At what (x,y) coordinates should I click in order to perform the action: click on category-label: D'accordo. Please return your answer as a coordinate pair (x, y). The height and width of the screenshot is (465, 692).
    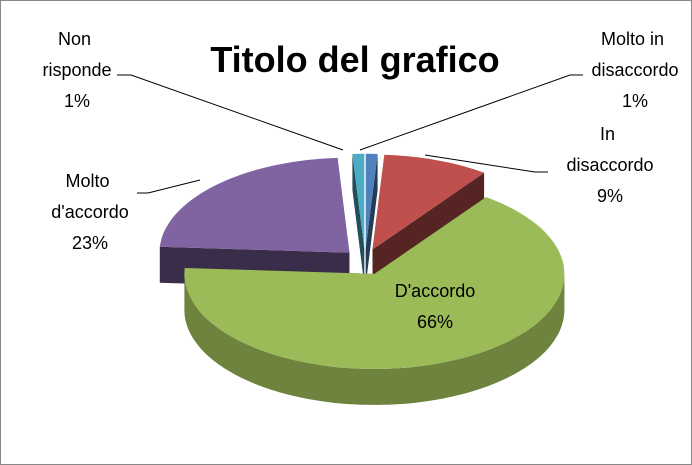
    Looking at the image, I should click on (435, 291).